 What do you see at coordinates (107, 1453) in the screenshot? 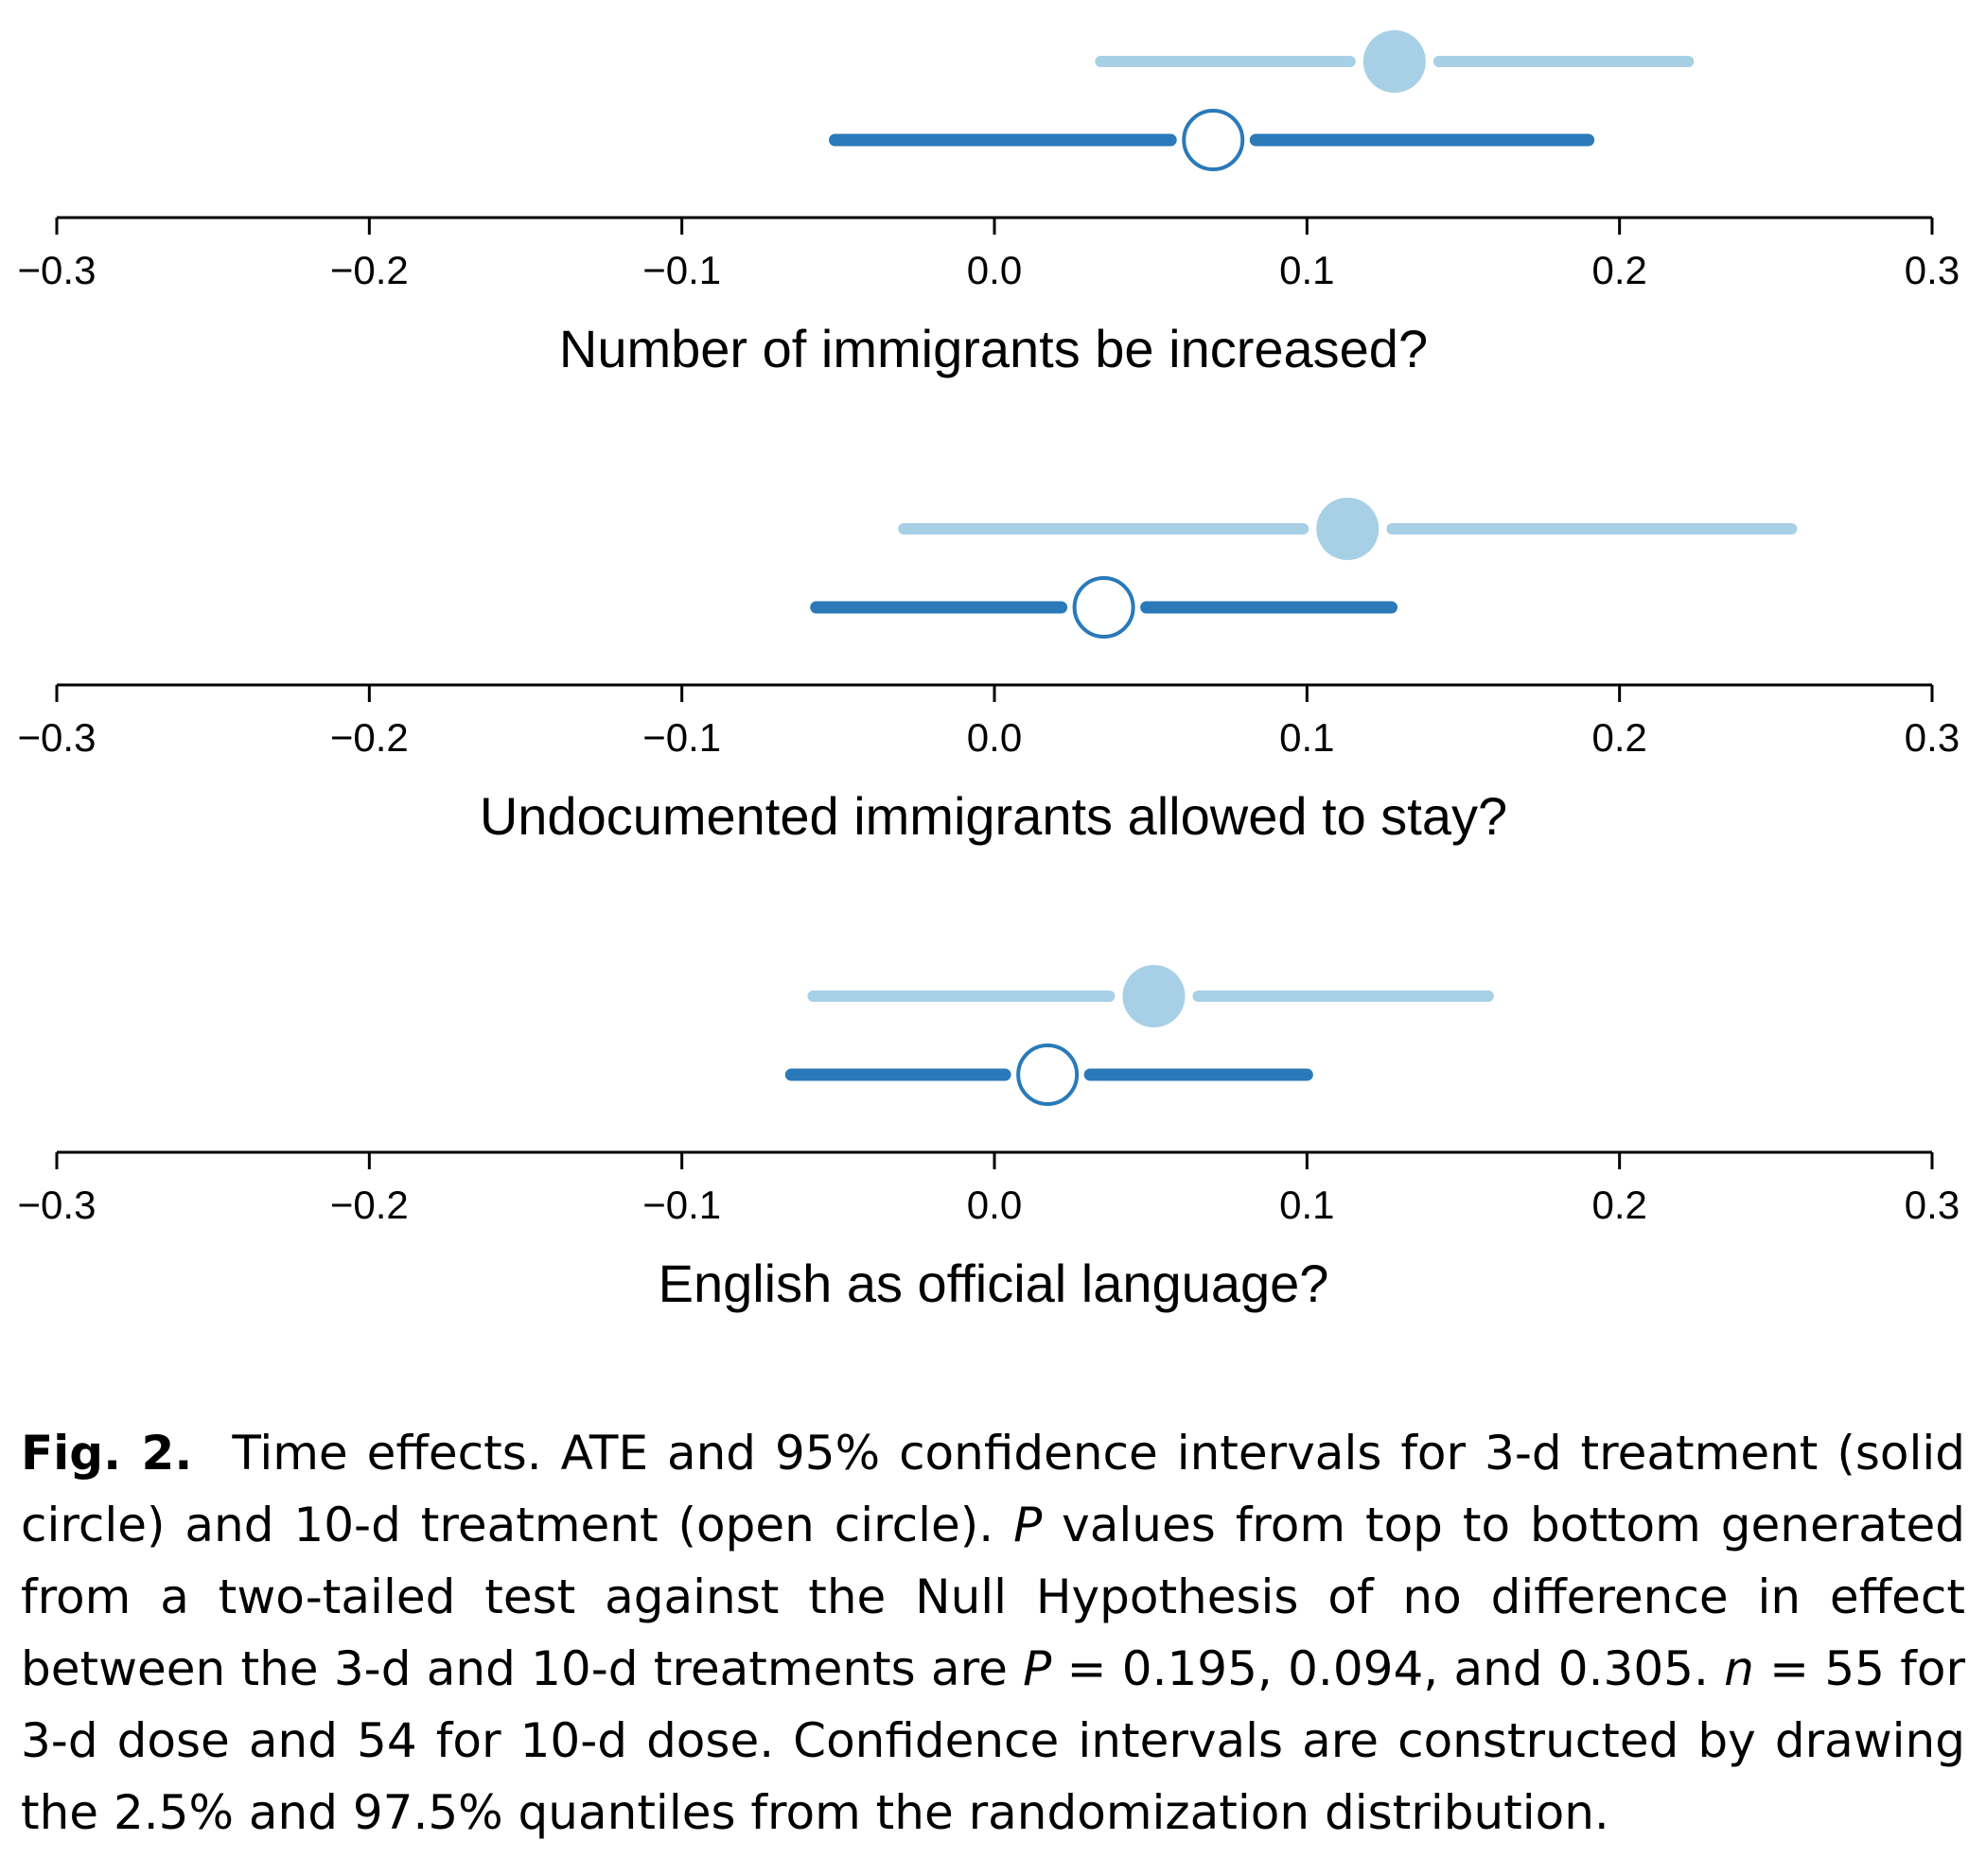
I see `figure-label: Fig. 2.` at bounding box center [107, 1453].